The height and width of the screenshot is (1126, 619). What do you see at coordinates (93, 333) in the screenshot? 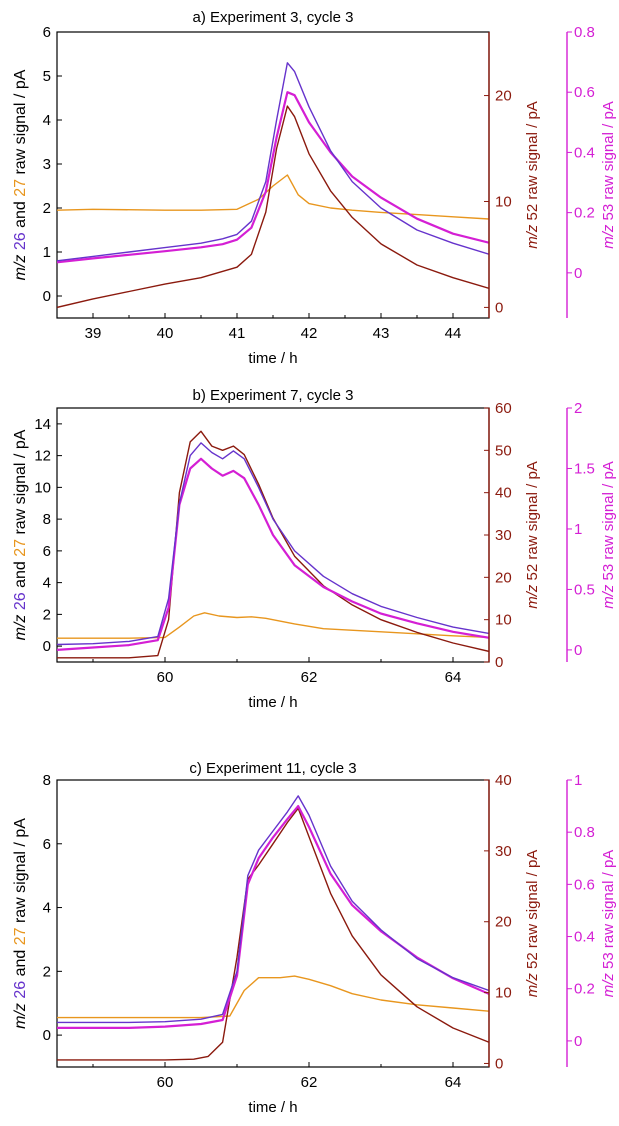
I see `x-tick-label: 39` at bounding box center [93, 333].